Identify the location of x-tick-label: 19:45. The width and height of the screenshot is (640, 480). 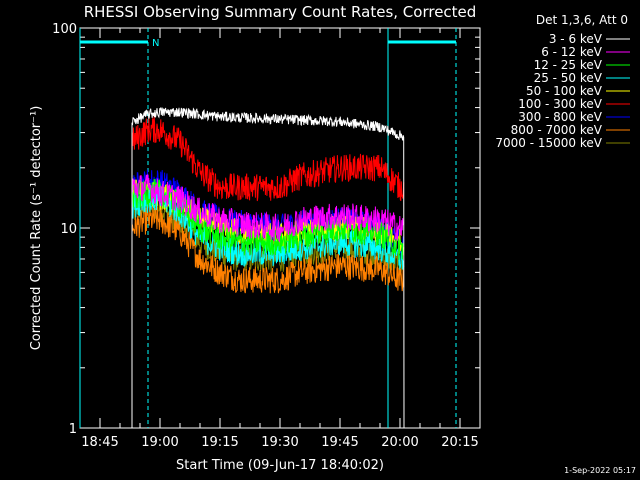
(339, 442).